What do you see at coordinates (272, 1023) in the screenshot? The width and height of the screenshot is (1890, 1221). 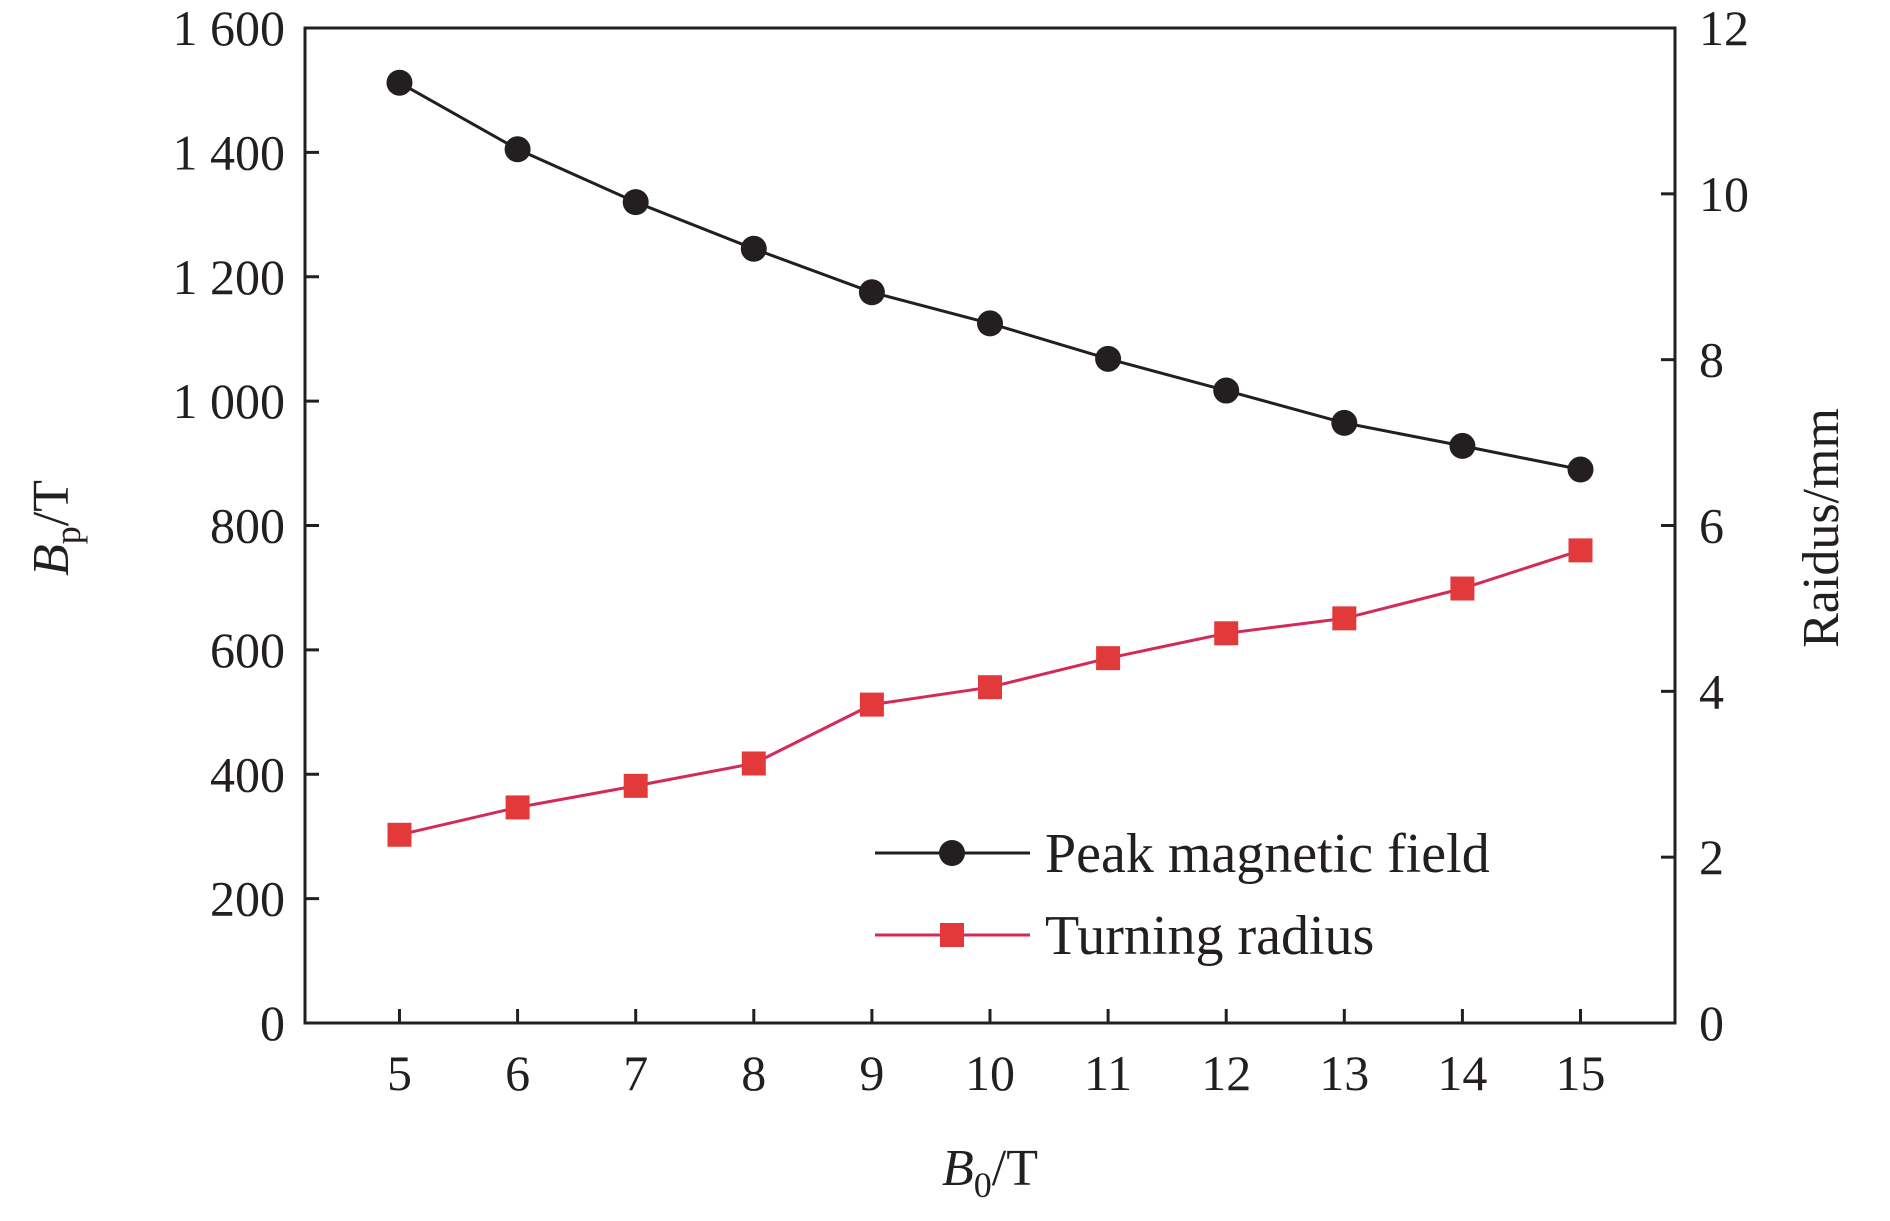 I see `y-left-tick-label: 0` at bounding box center [272, 1023].